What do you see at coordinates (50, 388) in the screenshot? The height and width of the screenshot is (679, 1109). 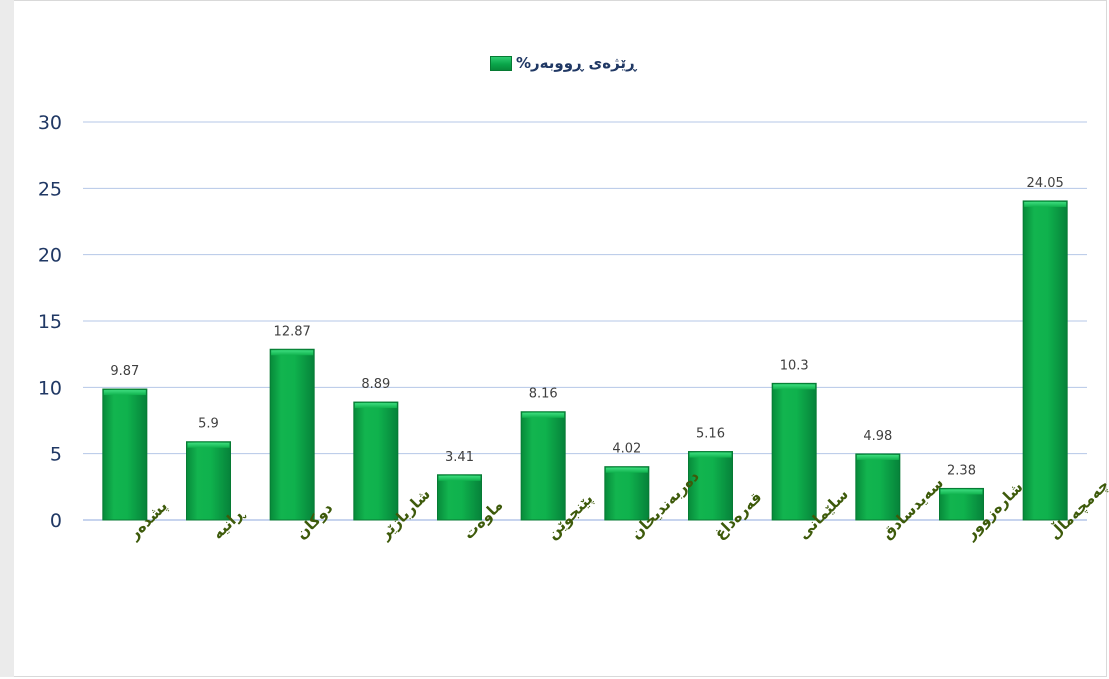 I see `y-tick-label: 10` at bounding box center [50, 388].